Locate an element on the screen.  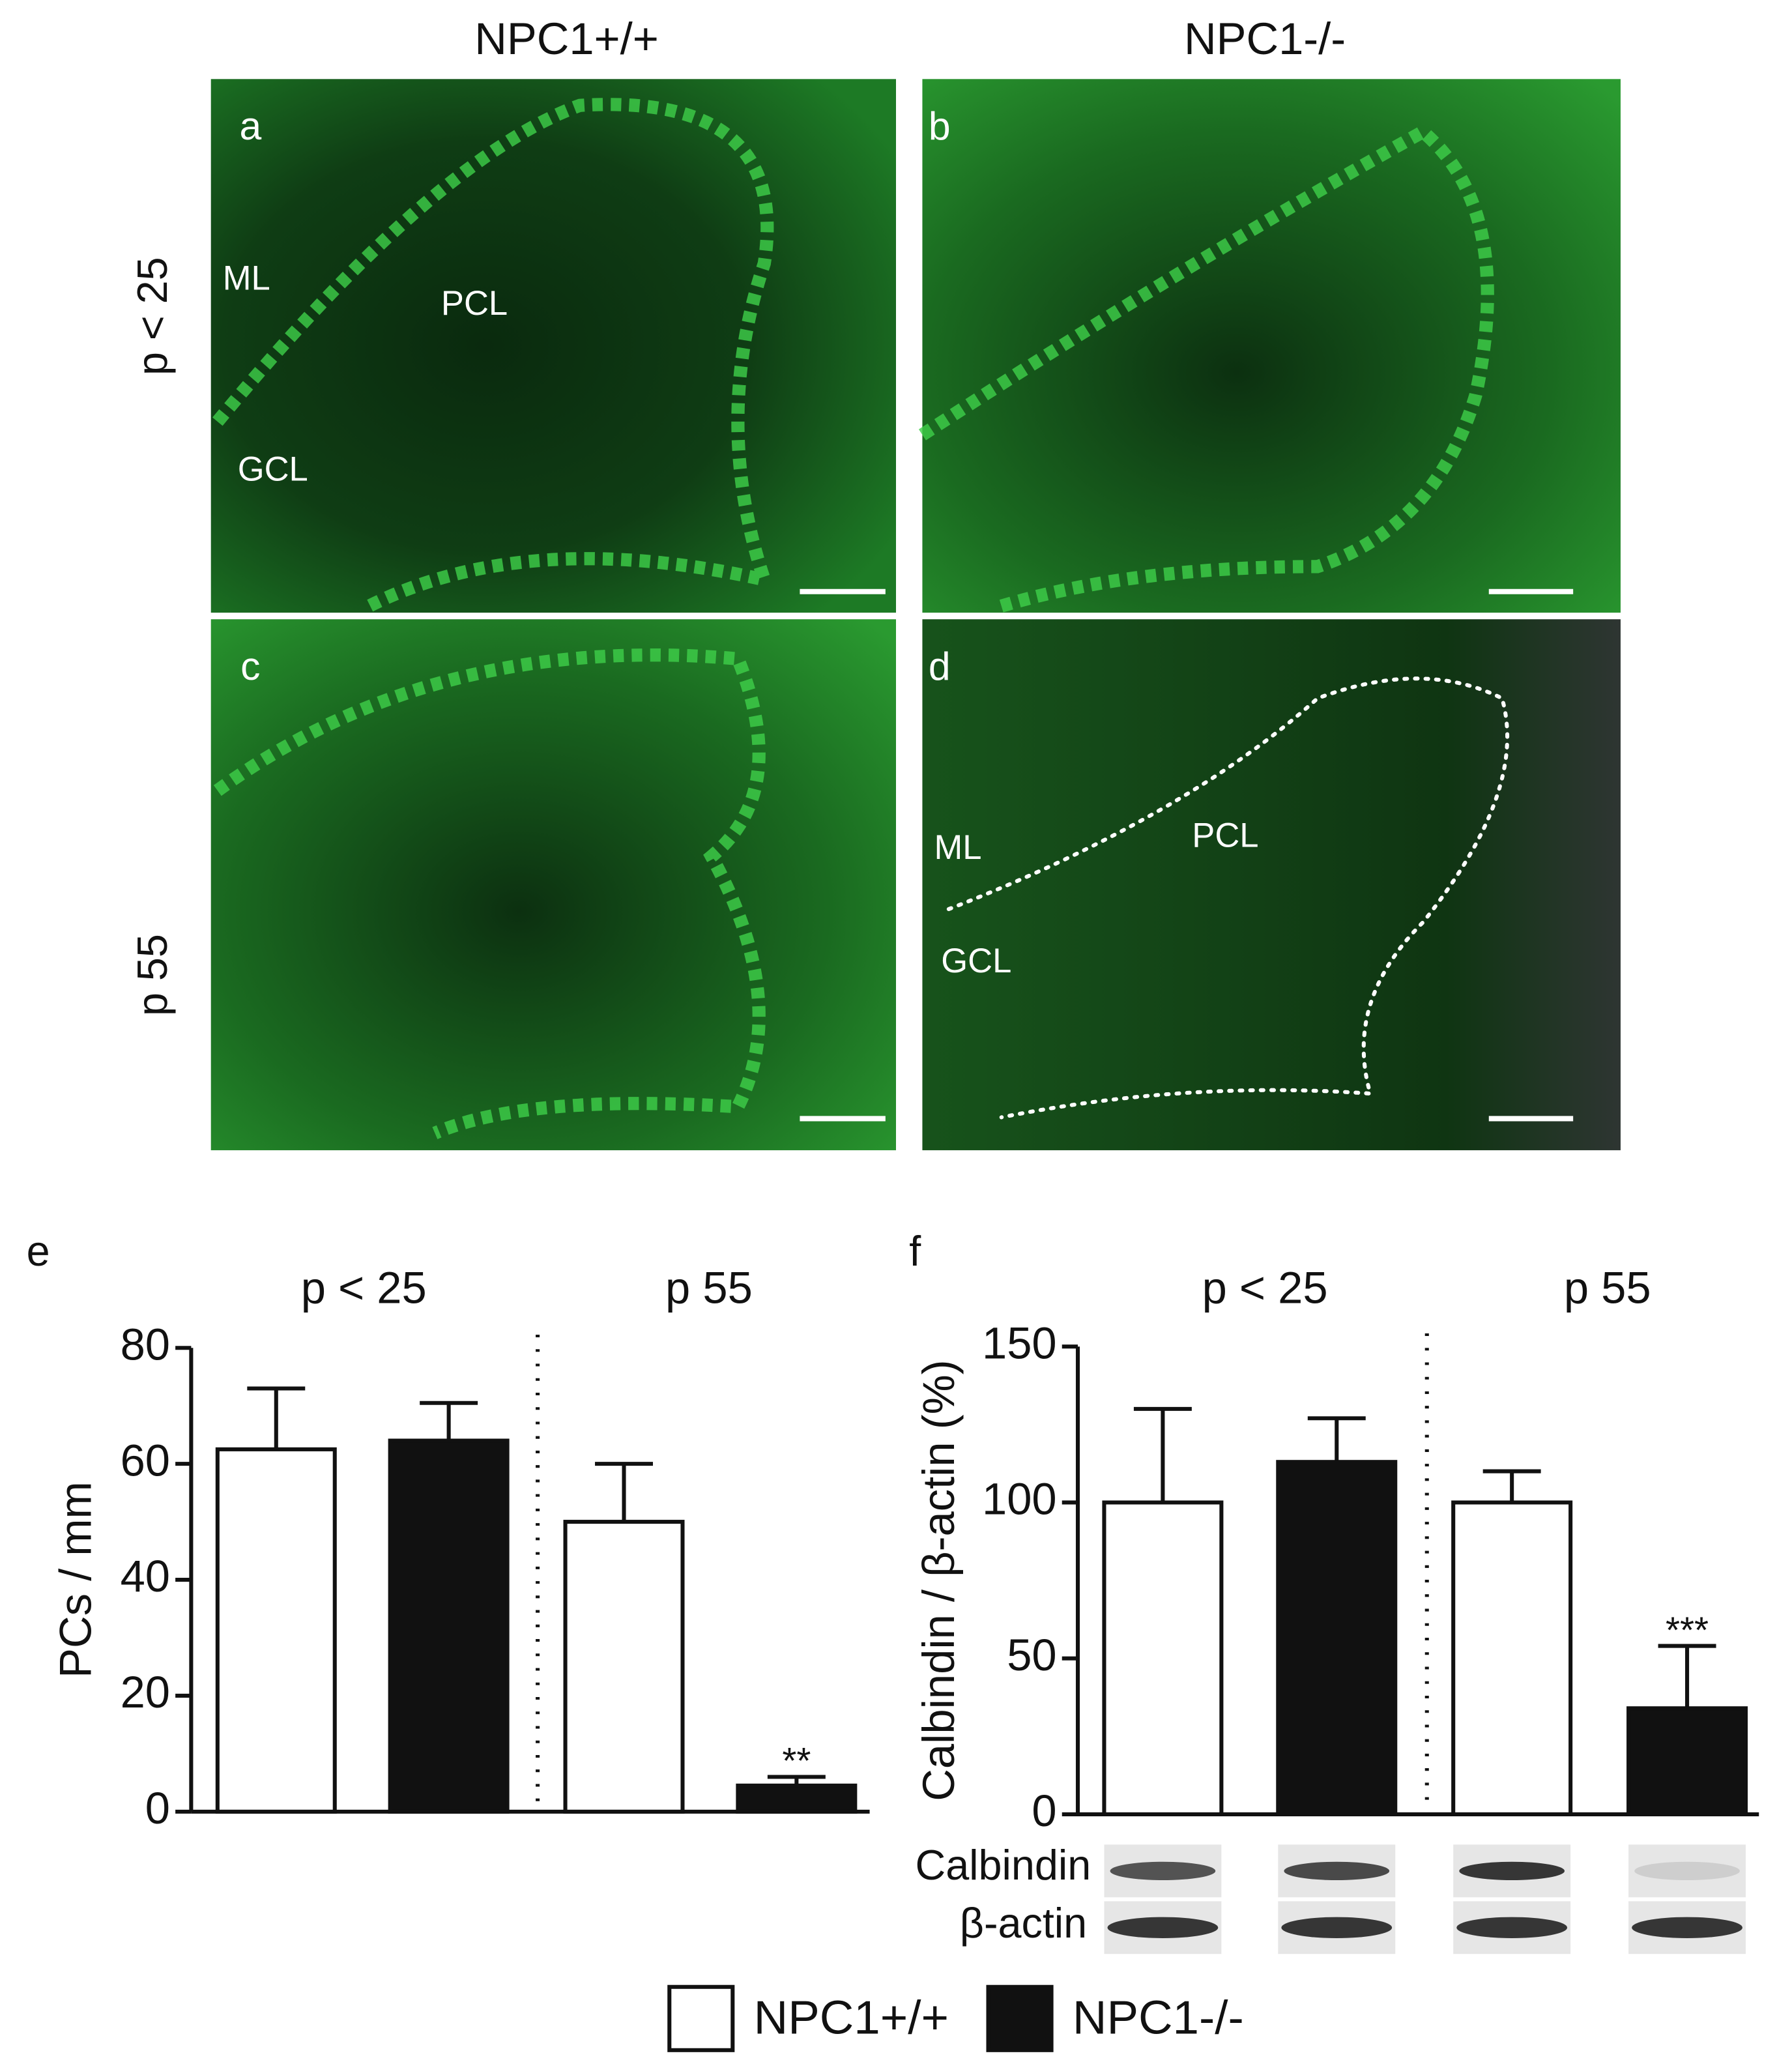
panel-label: a is located at coordinates (250, 126).